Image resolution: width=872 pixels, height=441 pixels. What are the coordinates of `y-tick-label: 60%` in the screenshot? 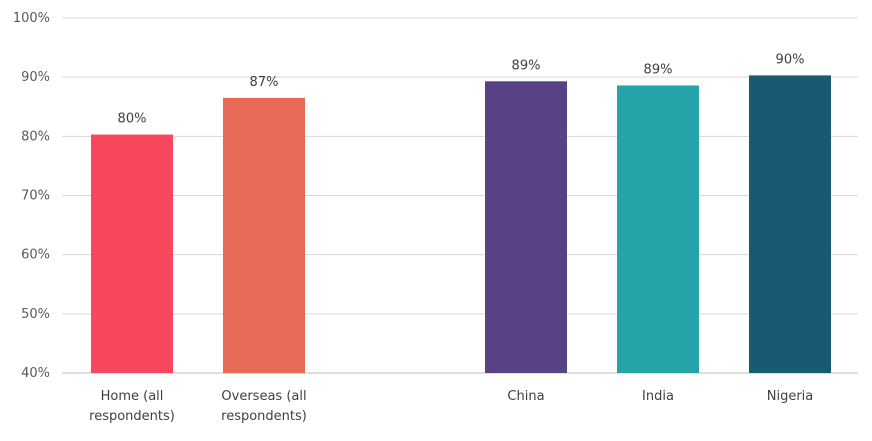 It's located at (35, 255).